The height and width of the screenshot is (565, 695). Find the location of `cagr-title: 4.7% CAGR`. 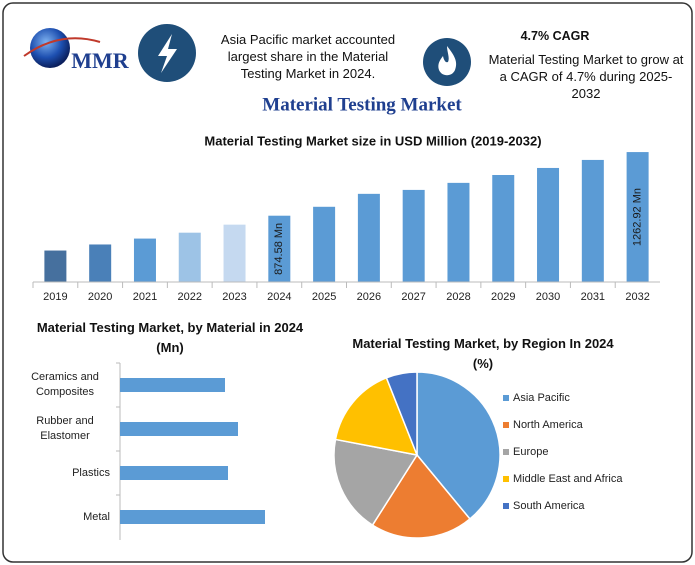

cagr-title: 4.7% CAGR is located at coordinates (555, 36).